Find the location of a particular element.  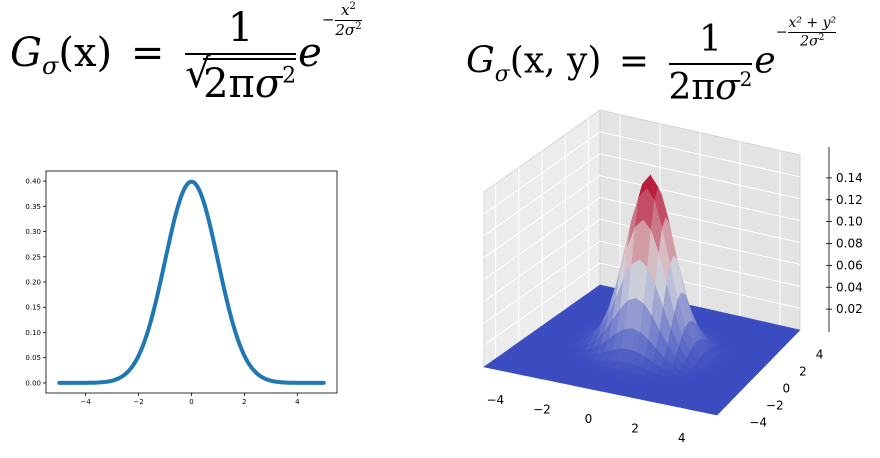

grid-line is located at coordinates (642, 195).